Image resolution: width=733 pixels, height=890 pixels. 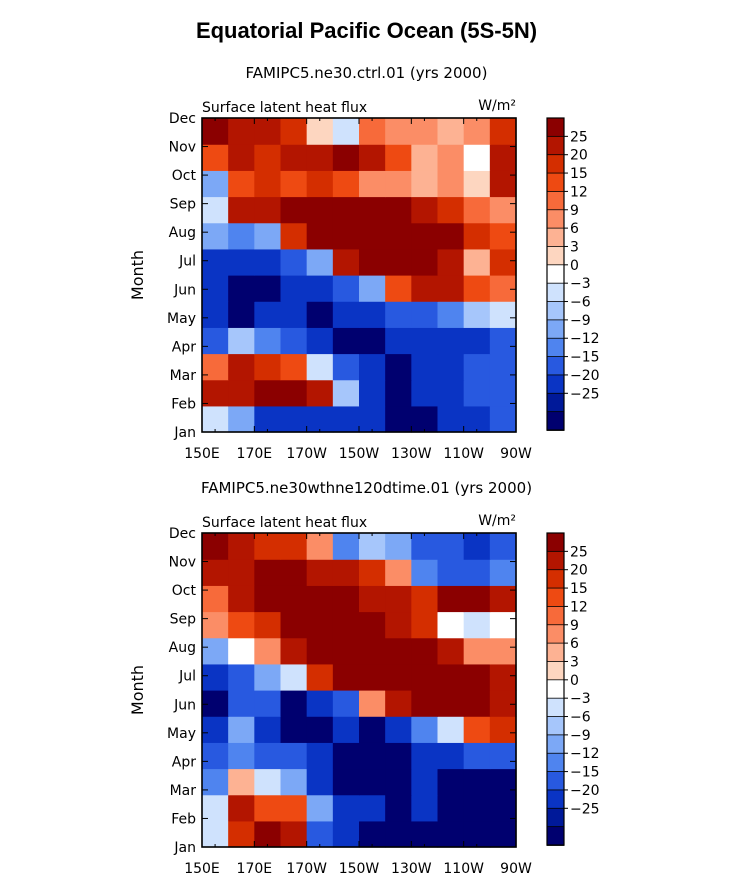 I want to click on x-tick-label: 130W, so click(x=411, y=869).